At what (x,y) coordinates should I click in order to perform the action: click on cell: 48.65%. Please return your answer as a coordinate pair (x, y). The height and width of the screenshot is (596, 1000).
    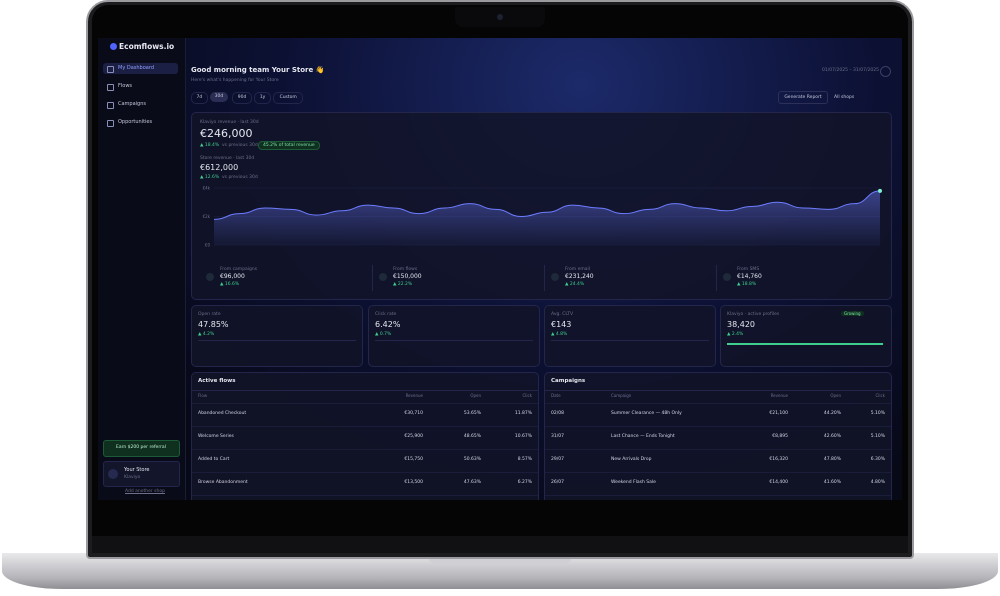
    Looking at the image, I should click on (472, 436).